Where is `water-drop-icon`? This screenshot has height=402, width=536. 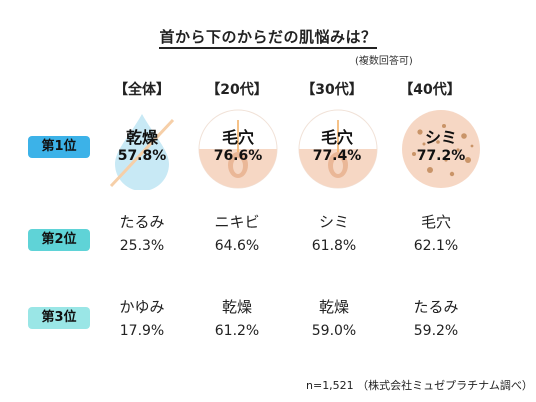 water-drop-icon is located at coordinates (142, 152).